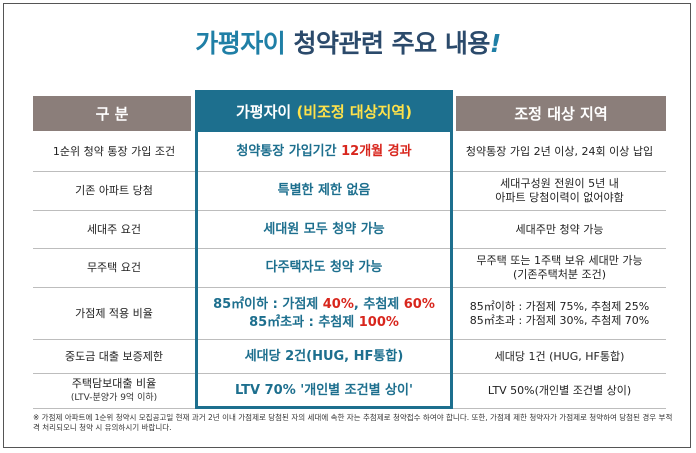  I want to click on row-label: 중도금 대출 보증제한, so click(114, 356).